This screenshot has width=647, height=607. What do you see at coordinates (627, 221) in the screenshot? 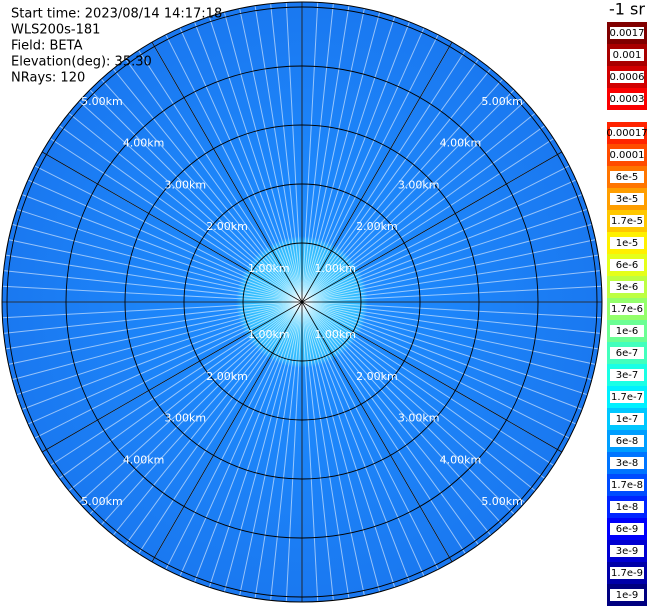
I see `colorbar-label: 1.7e-5` at bounding box center [627, 221].